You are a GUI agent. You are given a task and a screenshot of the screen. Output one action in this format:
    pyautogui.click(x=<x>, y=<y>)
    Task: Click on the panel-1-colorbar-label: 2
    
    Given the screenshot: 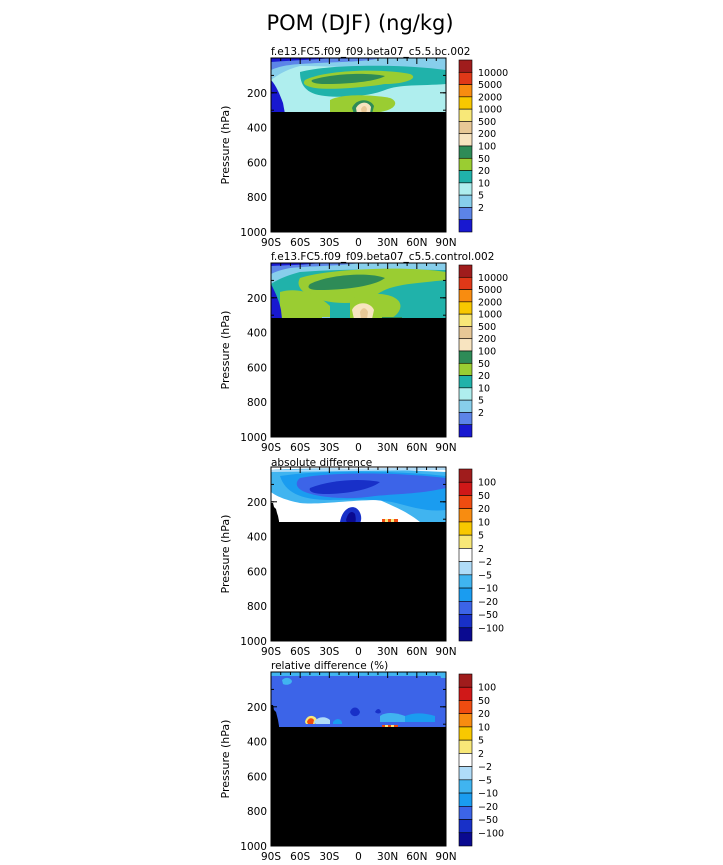 What is the action you would take?
    pyautogui.click(x=481, y=208)
    